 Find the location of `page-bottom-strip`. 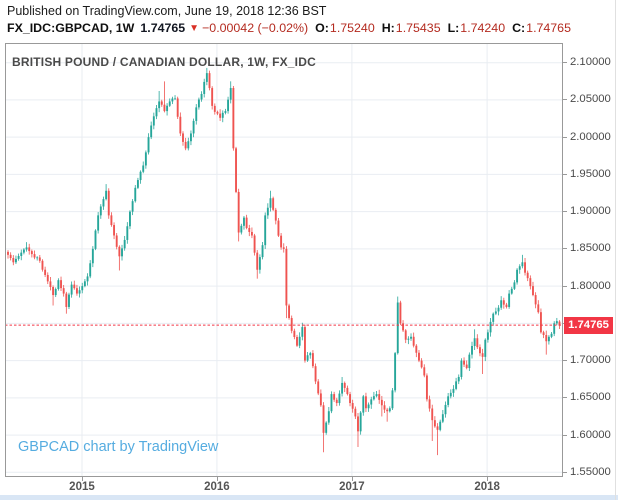

page-bottom-strip is located at coordinates (309, 497).